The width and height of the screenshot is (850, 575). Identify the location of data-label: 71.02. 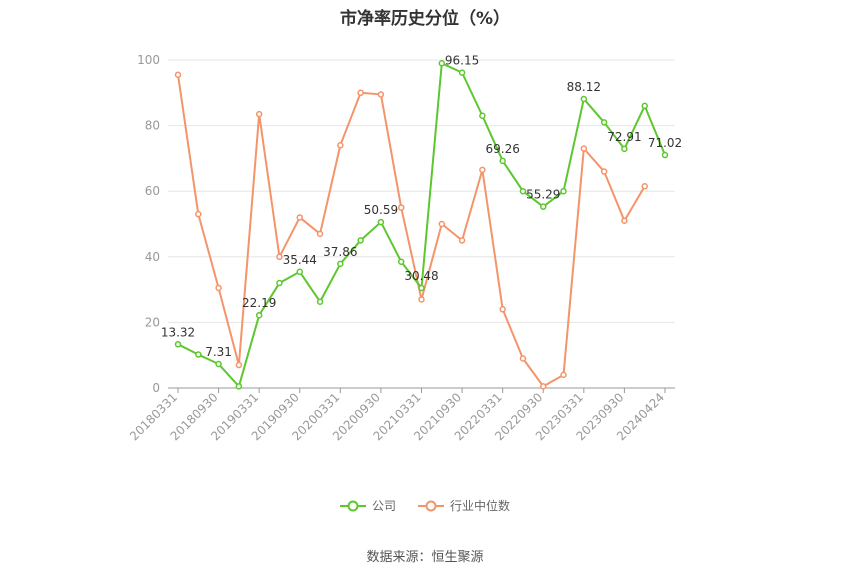
(665, 143).